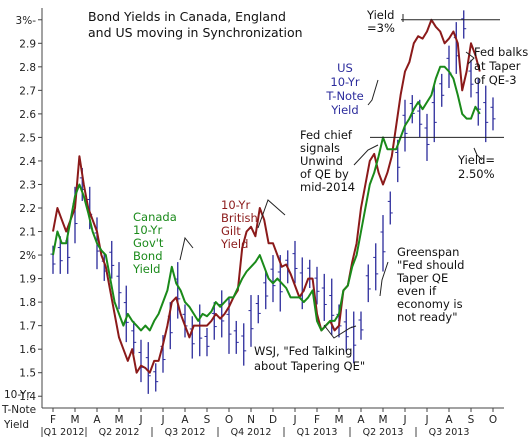 This screenshot has width=532, height=437. I want to click on x-month-label: D, so click(273, 420).